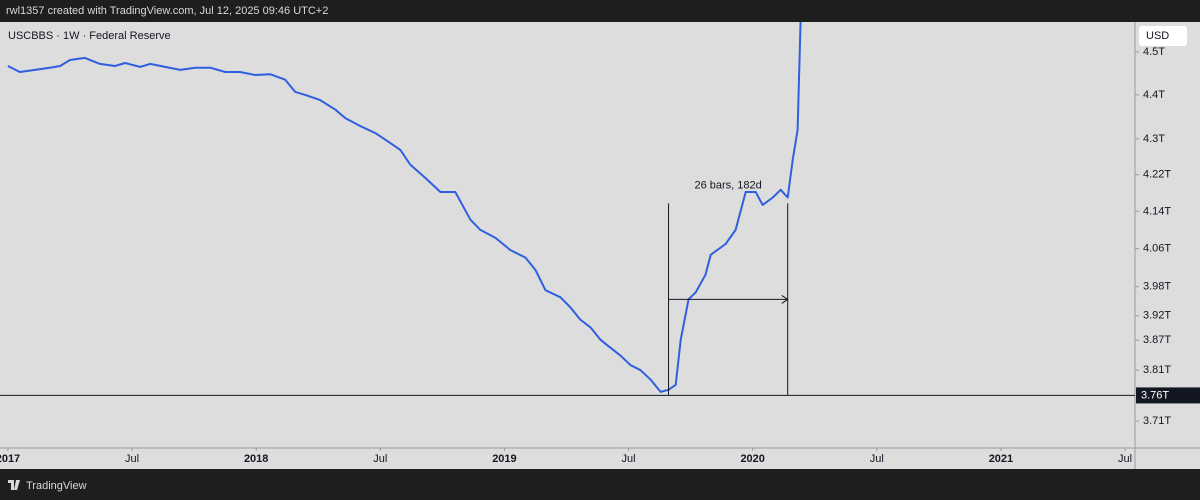 Image resolution: width=1200 pixels, height=500 pixels. I want to click on y-tick-label: 3.92T, so click(1157, 316).